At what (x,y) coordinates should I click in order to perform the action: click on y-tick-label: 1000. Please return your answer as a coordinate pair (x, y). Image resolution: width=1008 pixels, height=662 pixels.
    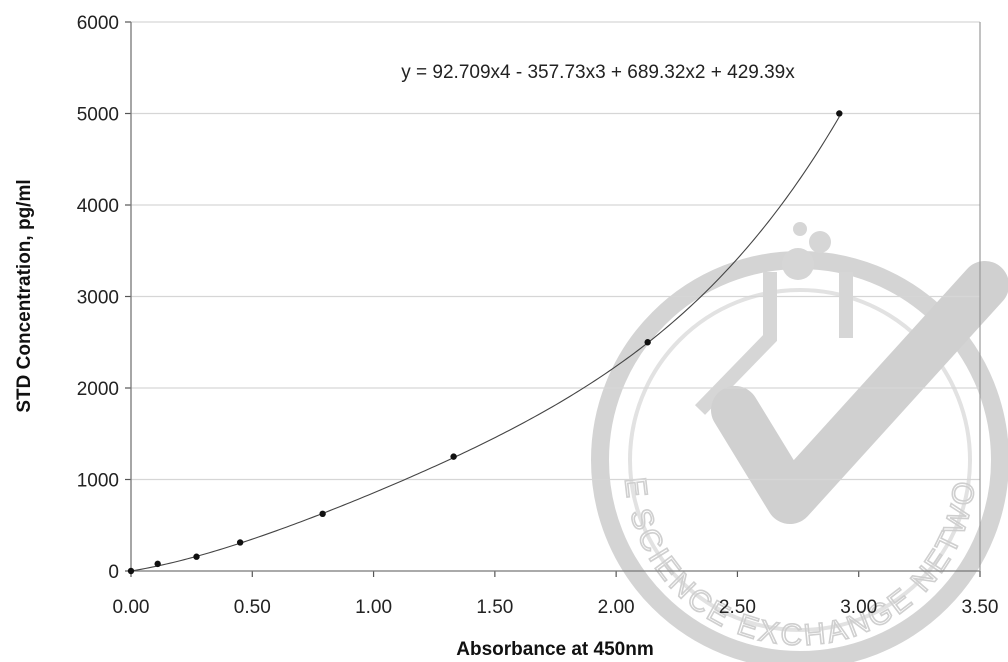
    Looking at the image, I should click on (98, 481).